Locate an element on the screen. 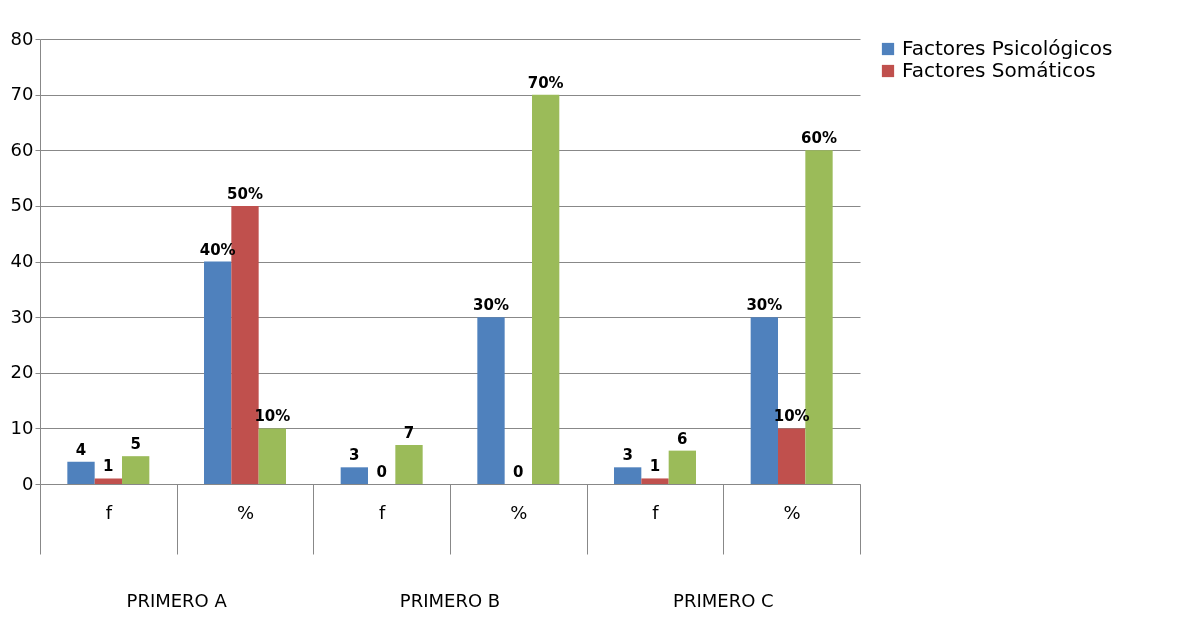 The height and width of the screenshot is (644, 1200). data-label: 70% is located at coordinates (545, 82).